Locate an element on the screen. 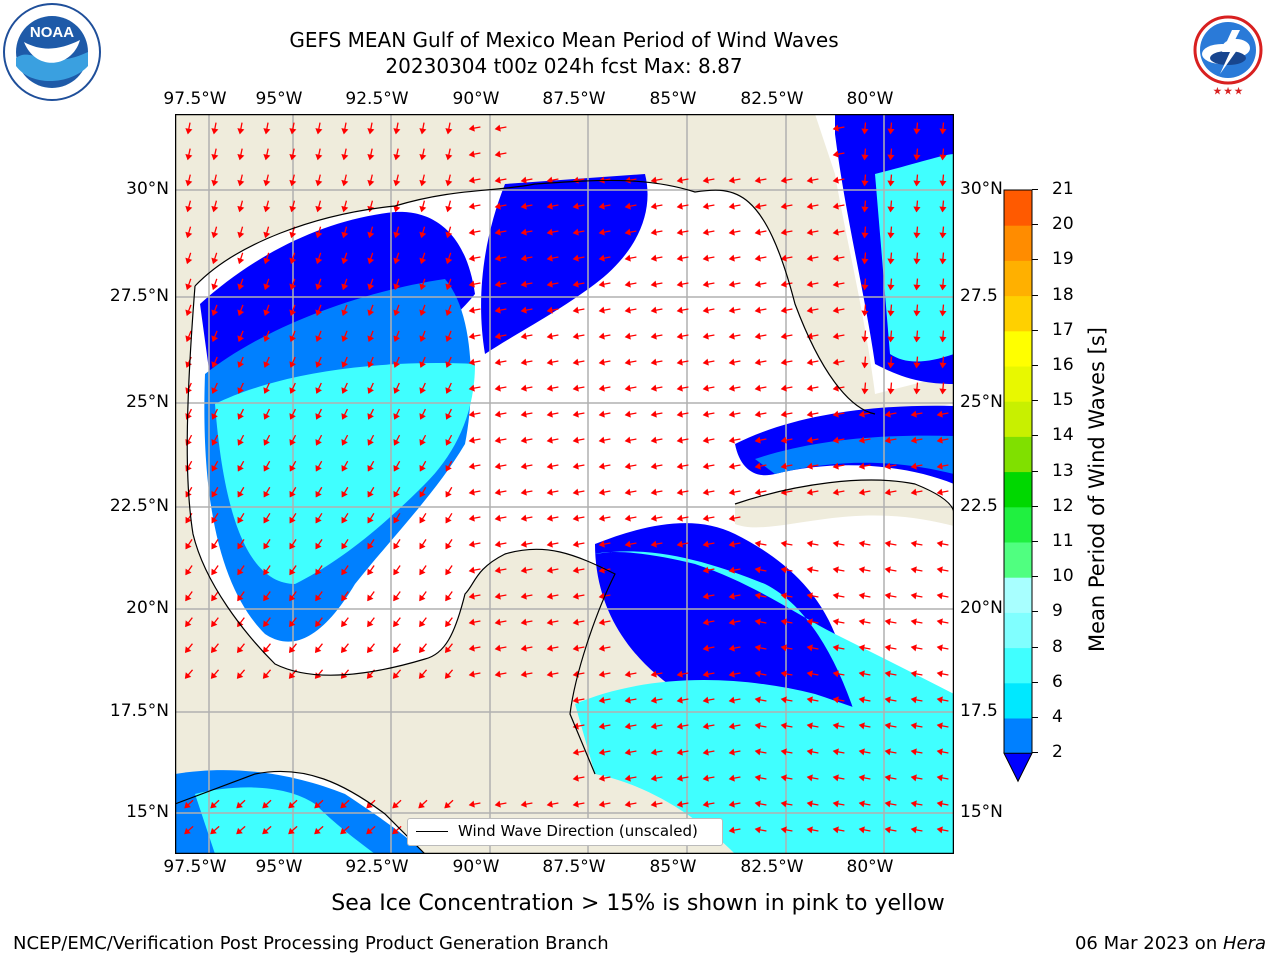 The height and width of the screenshot is (960, 1280). field-mid-east is located at coordinates (854, 454).